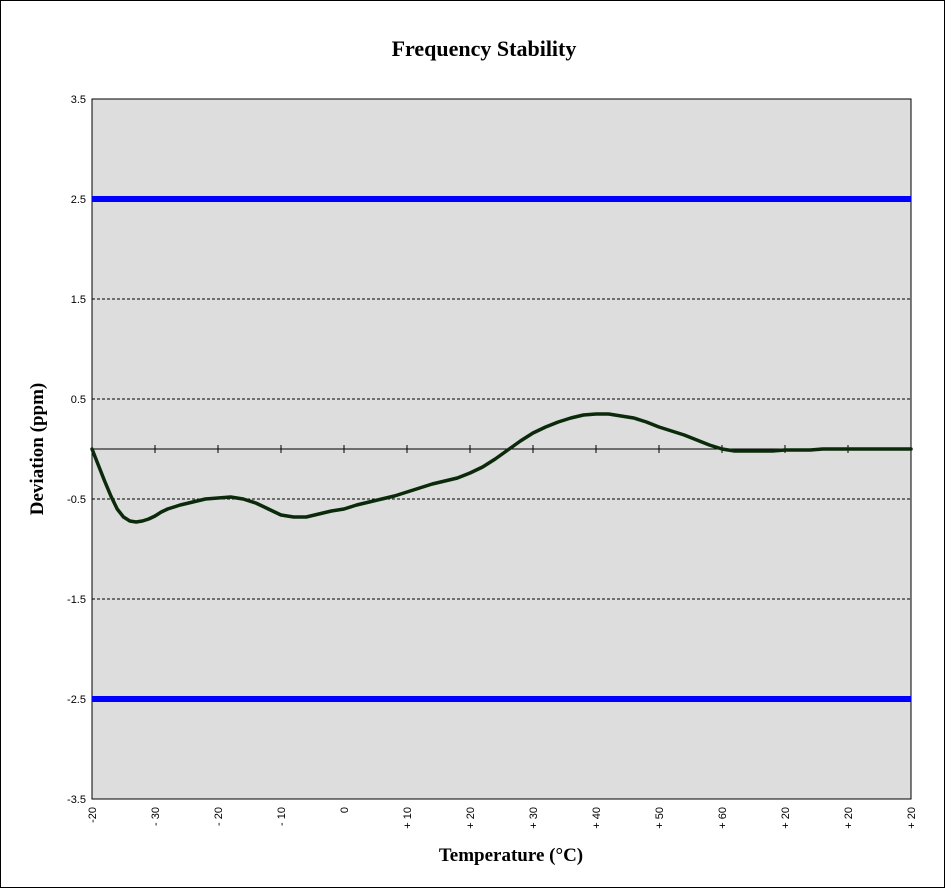 The image size is (945, 888). Describe the element at coordinates (37, 449) in the screenshot. I see `y-axis-title: Deviation (ppm)` at that location.